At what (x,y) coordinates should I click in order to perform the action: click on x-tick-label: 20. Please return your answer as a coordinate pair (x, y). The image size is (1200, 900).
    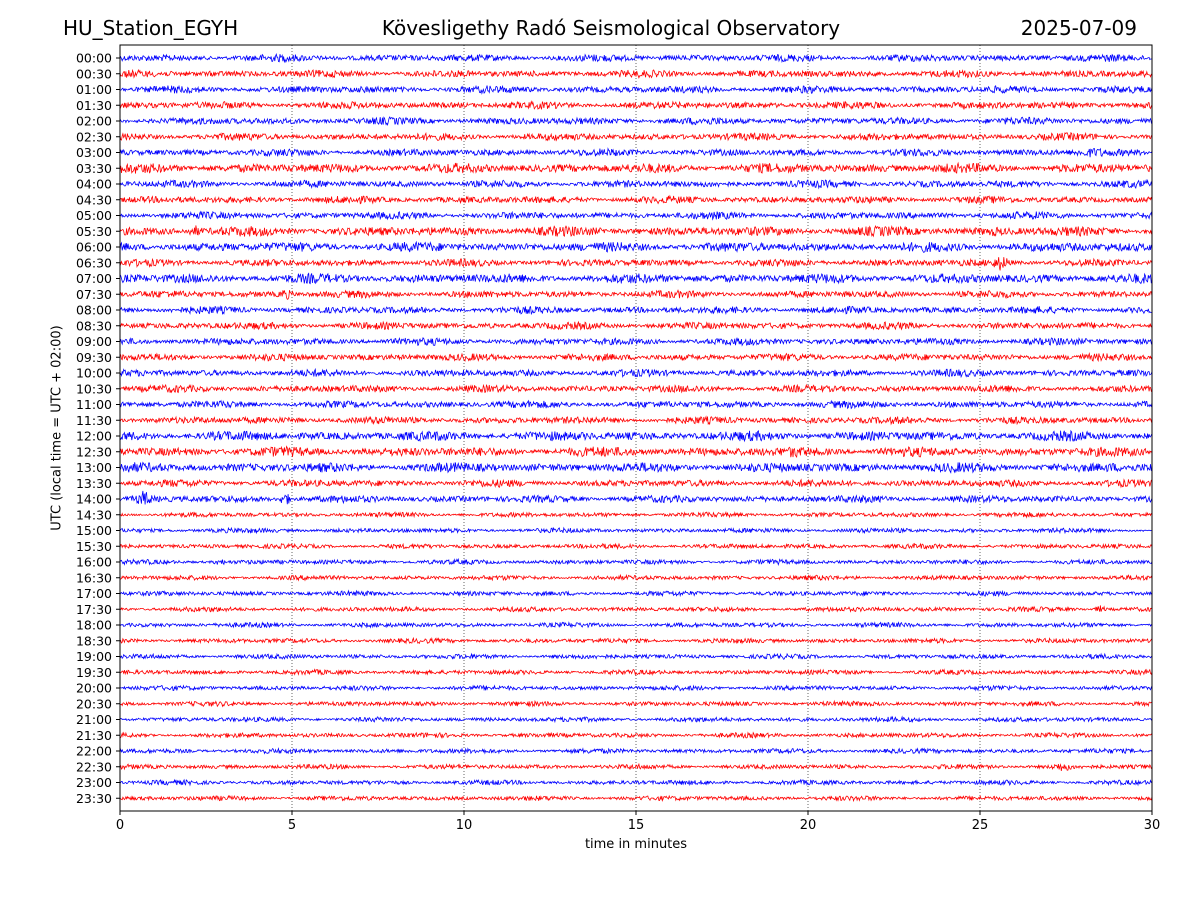
    Looking at the image, I should click on (808, 825).